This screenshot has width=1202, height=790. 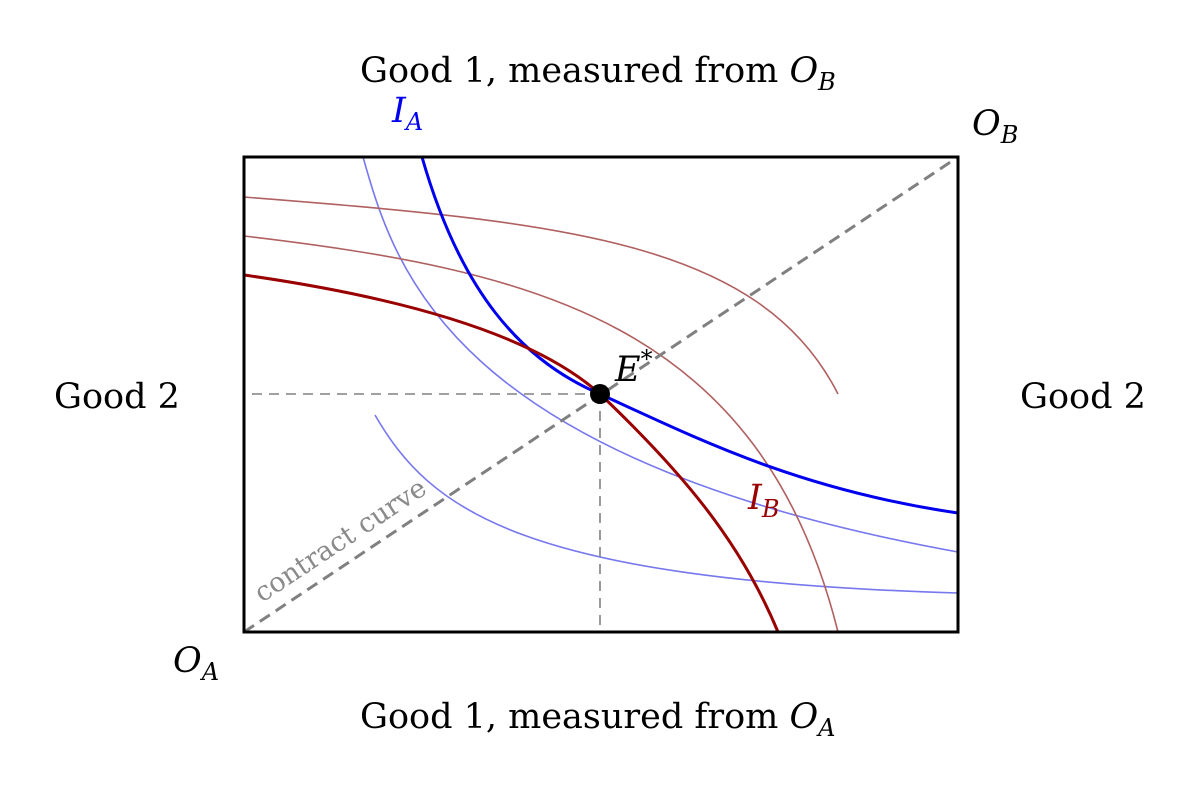 What do you see at coordinates (598, 73) in the screenshot?
I see `top-axis-label: Good 1, measured from OB` at bounding box center [598, 73].